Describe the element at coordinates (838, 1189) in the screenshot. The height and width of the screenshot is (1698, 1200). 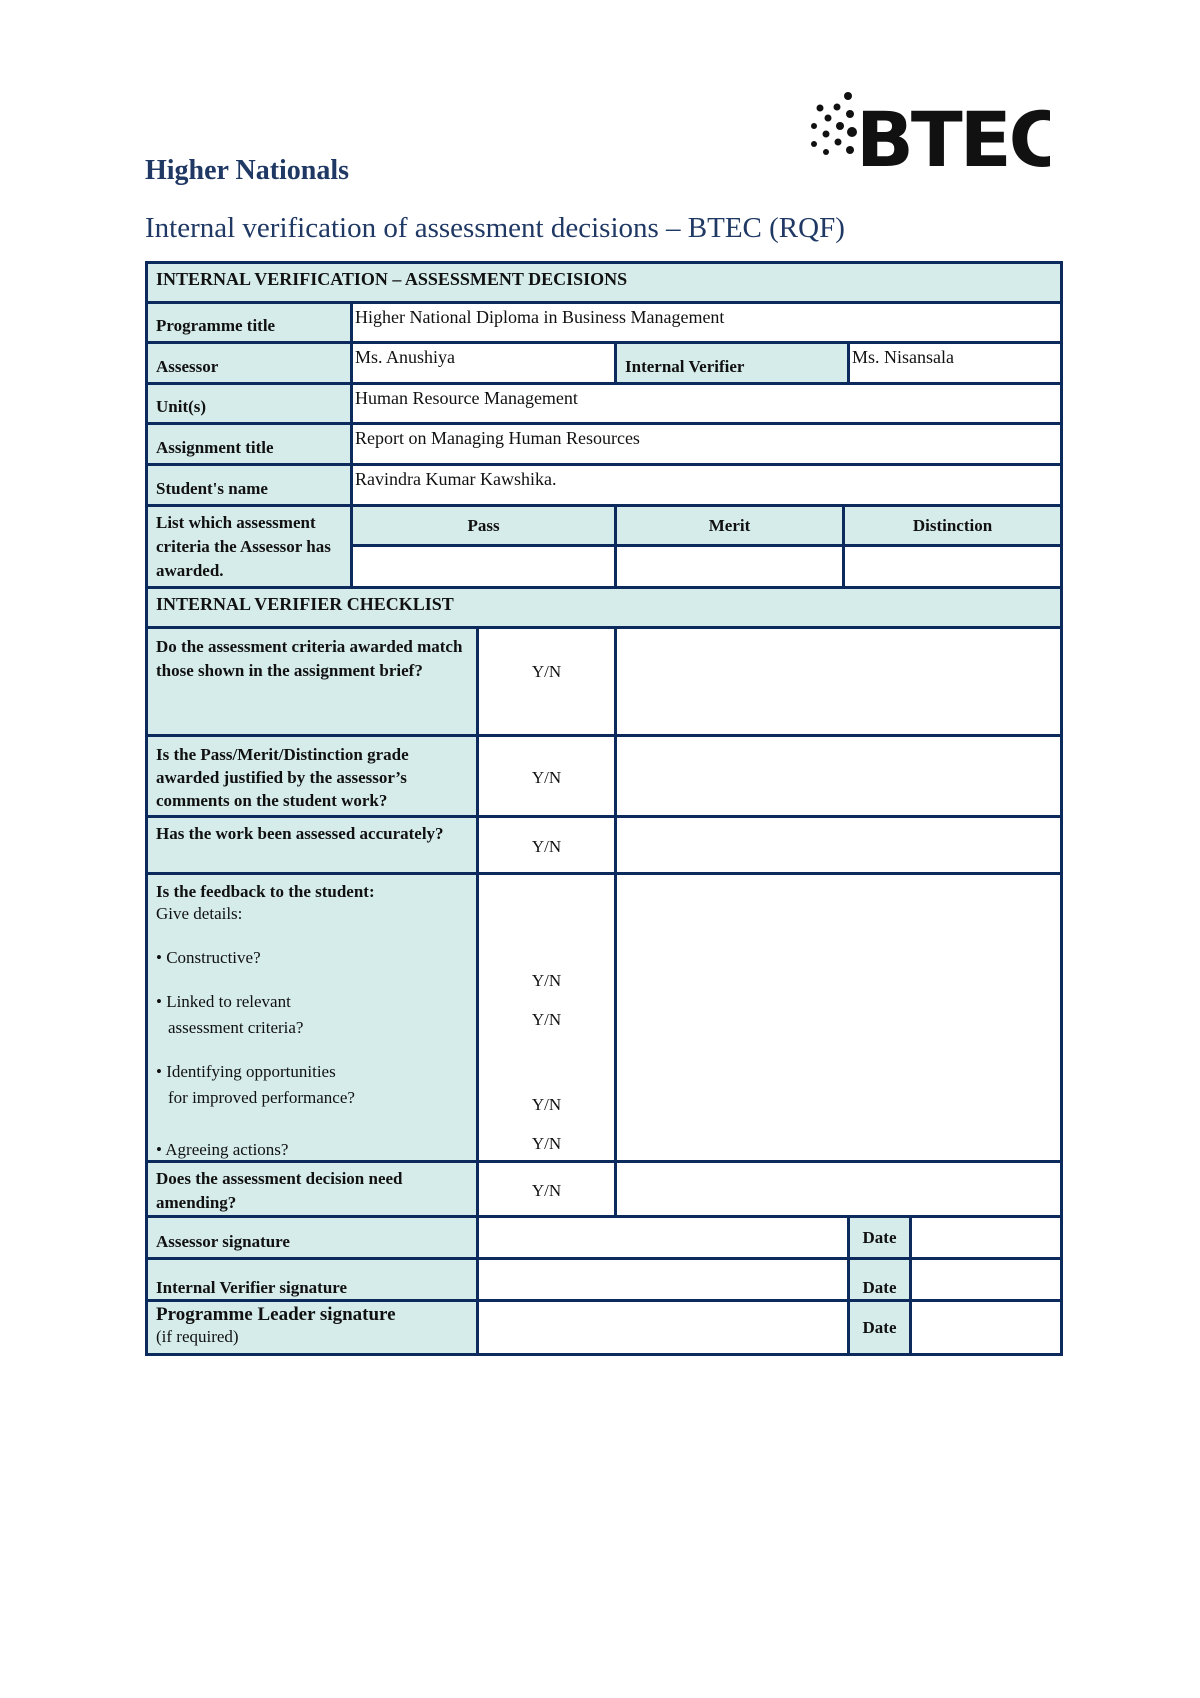
I see `checklist-q5-comment` at that location.